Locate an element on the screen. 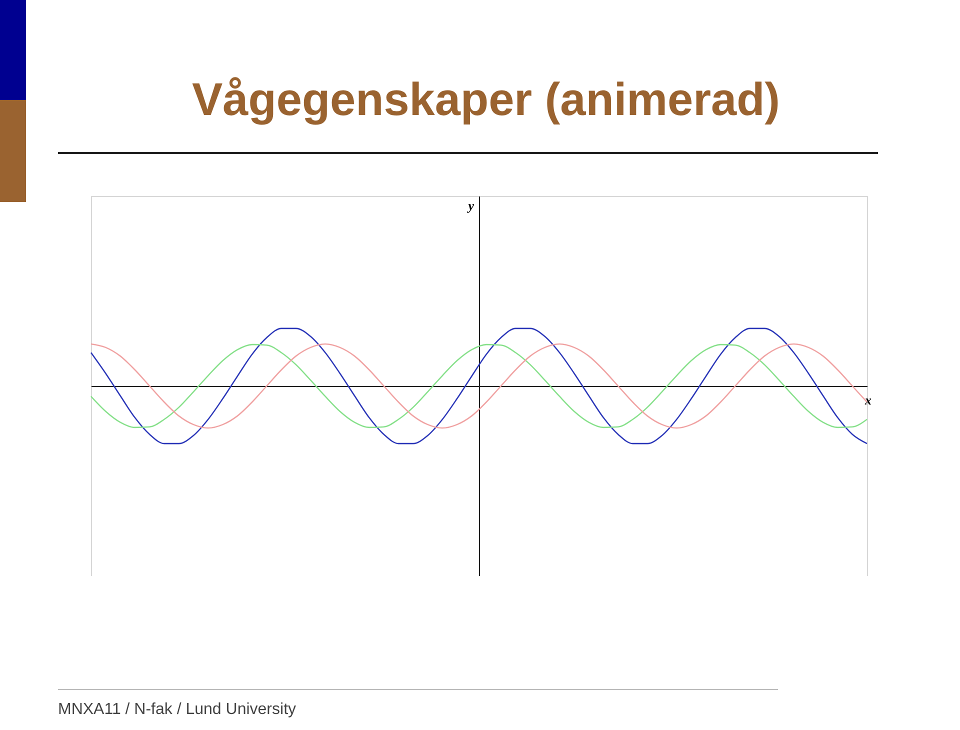  text: MNXA11 / N-fak / Lund University is located at coordinates (177, 710).